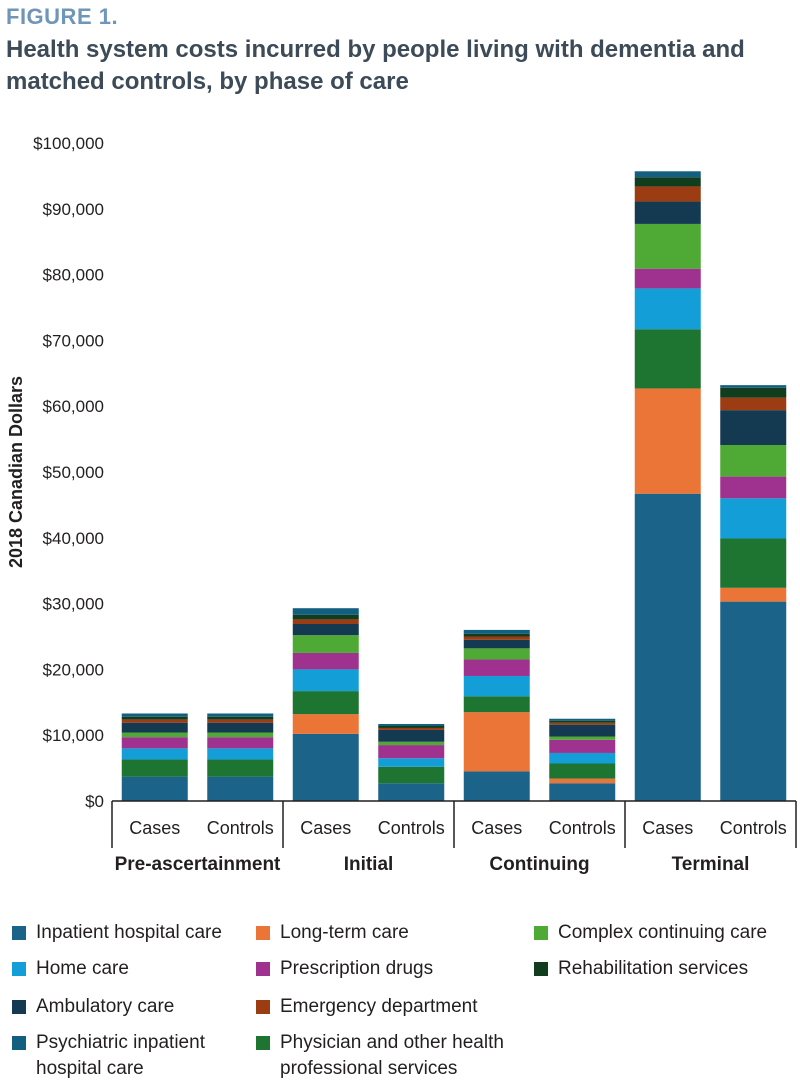 This screenshot has height=1086, width=800. Describe the element at coordinates (129, 932) in the screenshot. I see `legend-label: Inpatient hospital care` at that location.